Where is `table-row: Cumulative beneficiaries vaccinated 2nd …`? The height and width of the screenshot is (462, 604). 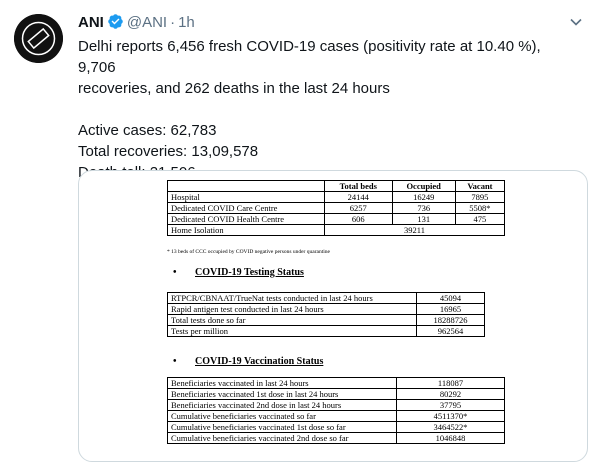
table-row: Cumulative beneficiaries vaccinated 2nd … is located at coordinates (336, 438).